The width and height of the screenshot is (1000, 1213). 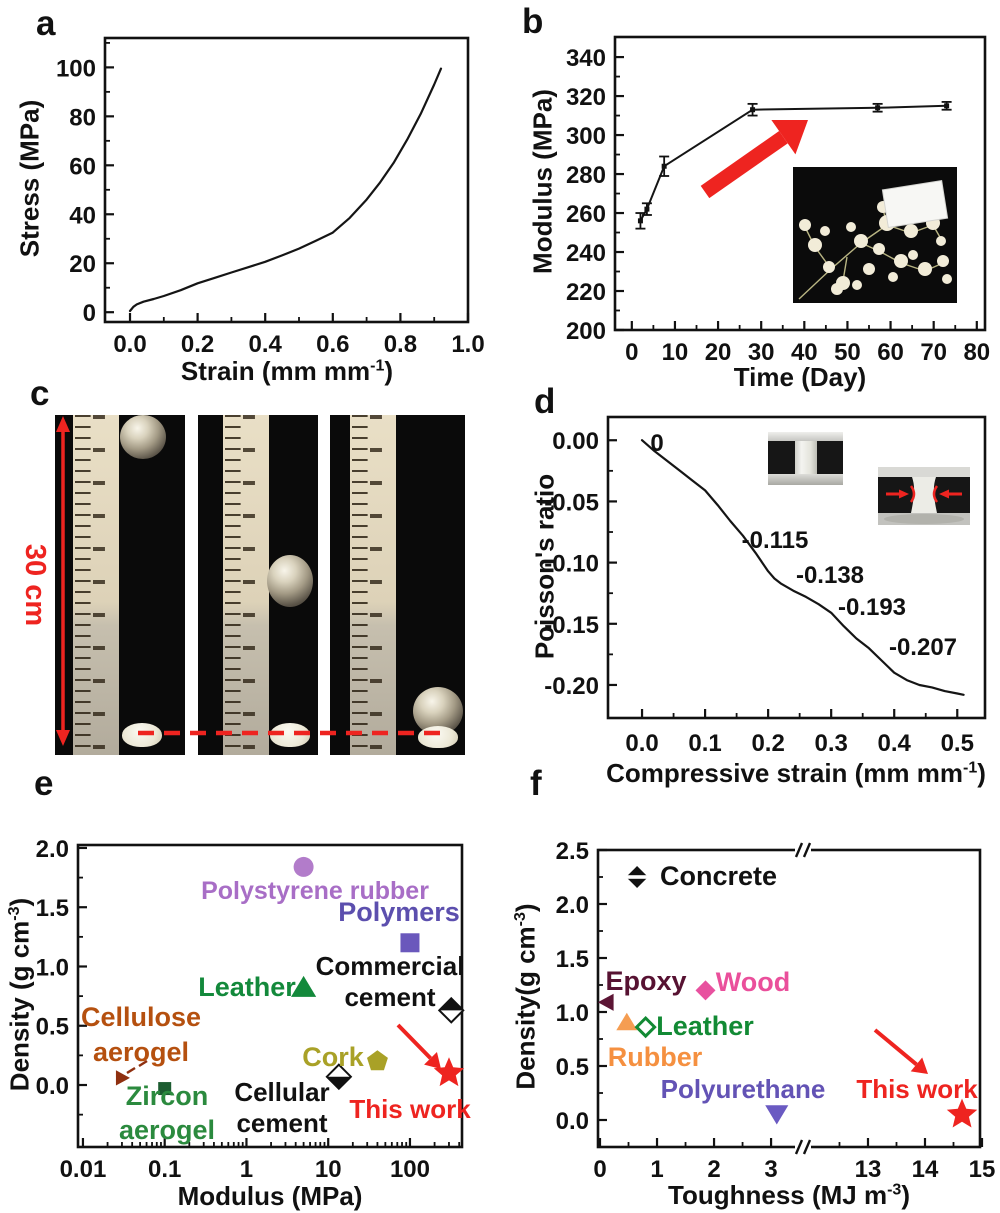 What do you see at coordinates (44, 783) in the screenshot?
I see `panel-label-e: e` at bounding box center [44, 783].